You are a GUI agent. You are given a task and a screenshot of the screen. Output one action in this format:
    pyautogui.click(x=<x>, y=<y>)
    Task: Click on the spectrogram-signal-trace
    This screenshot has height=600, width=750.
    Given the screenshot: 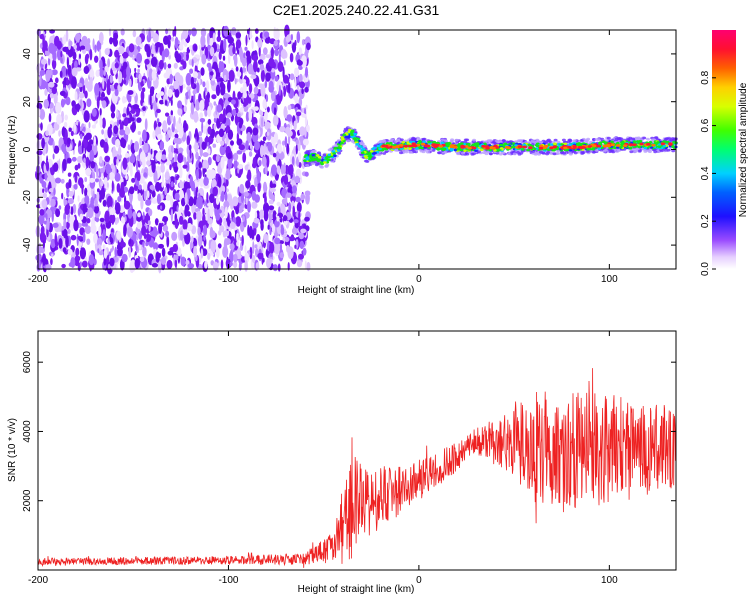 What is the action you would take?
    pyautogui.click(x=490, y=147)
    